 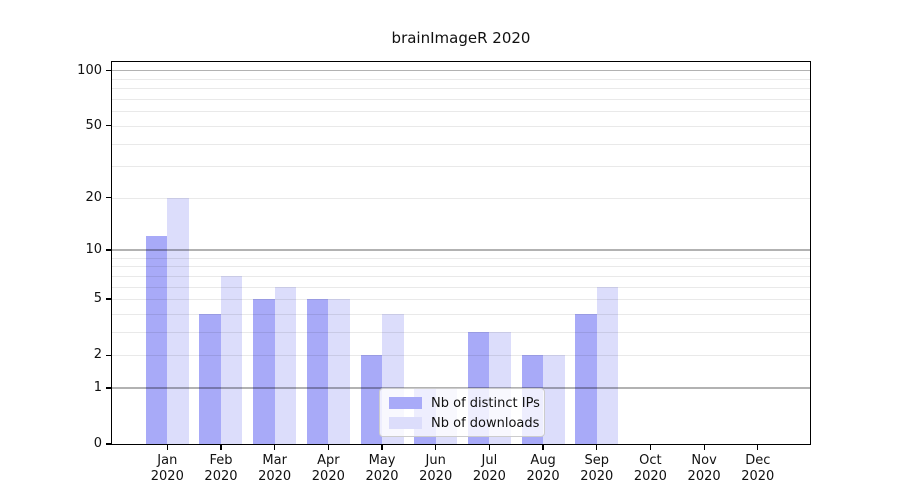 What do you see at coordinates (167, 468) in the screenshot?
I see `x-tick-label: Jan 2020` at bounding box center [167, 468].